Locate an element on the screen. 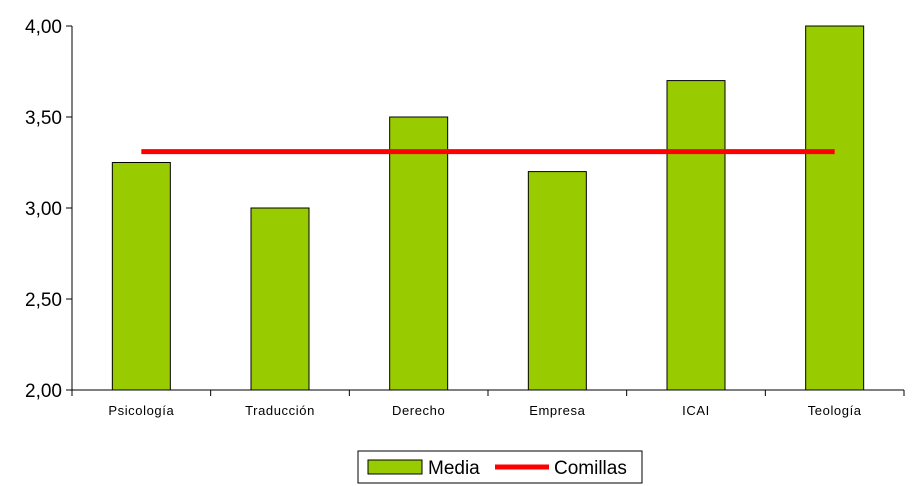 This screenshot has width=921, height=486. y-tick-label: 2,00 is located at coordinates (43, 391).